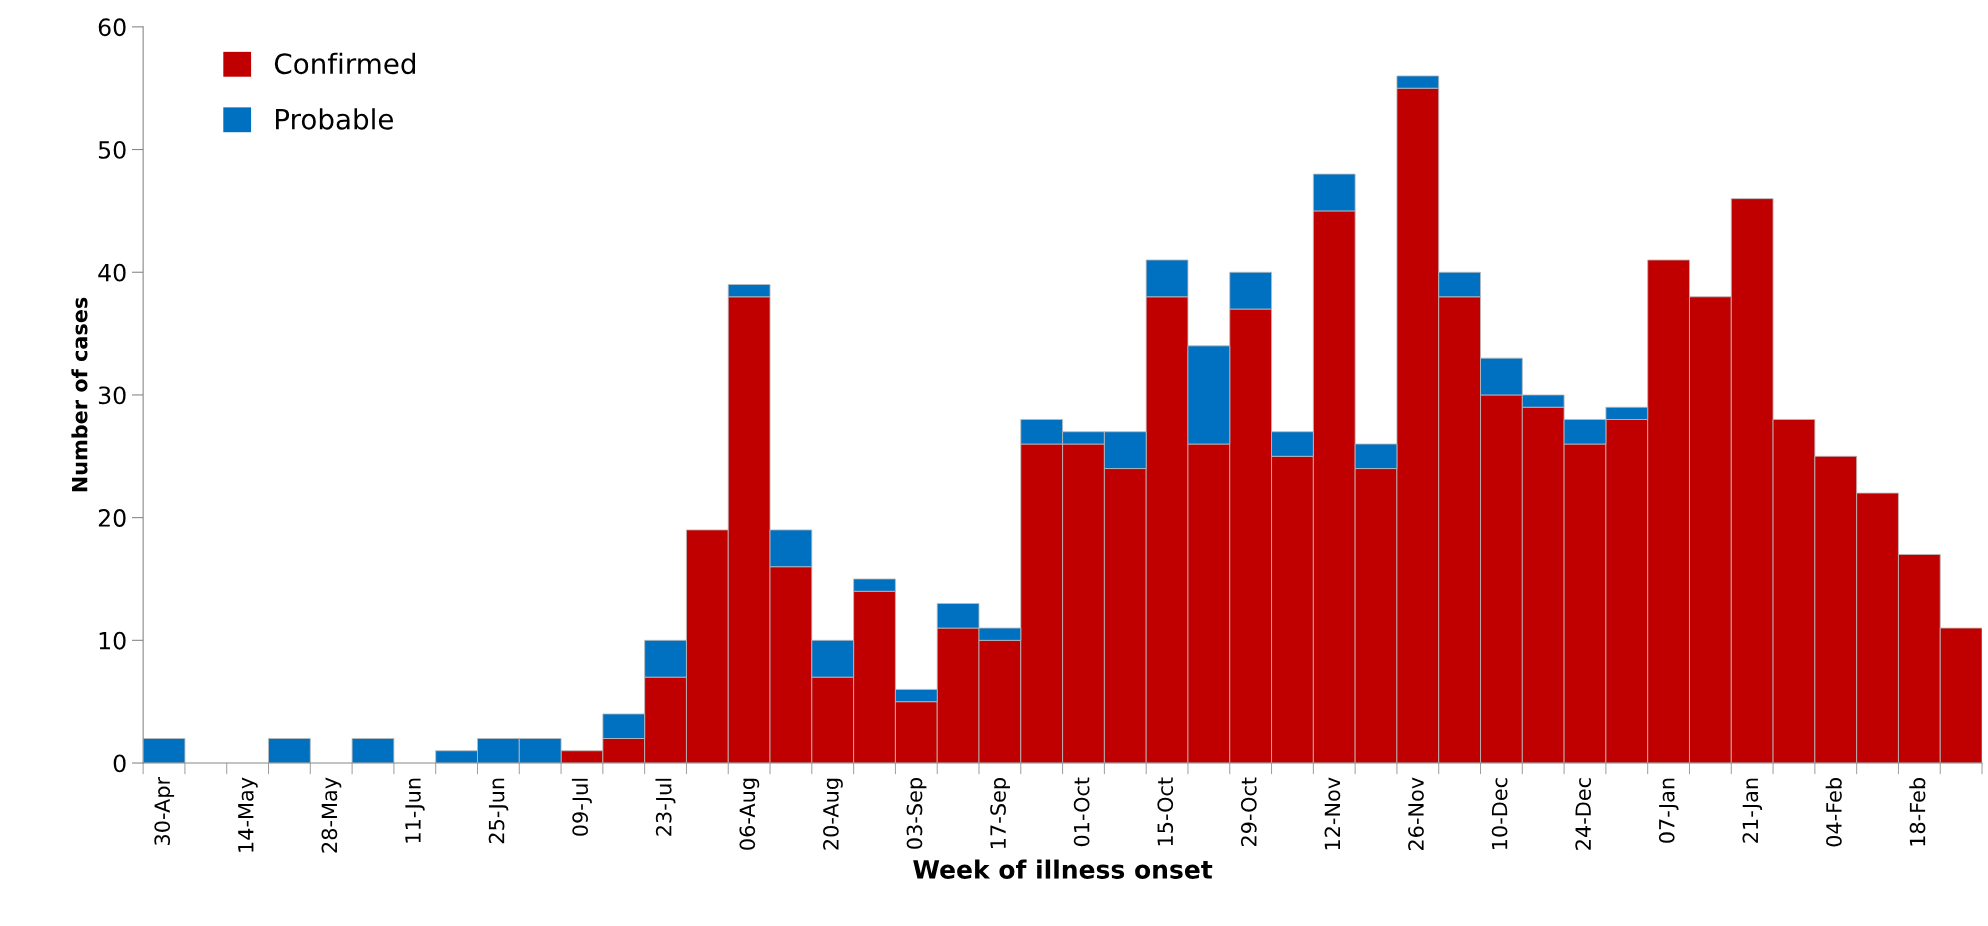 This screenshot has width=1988, height=926. I want to click on x-tick-label: 20-Aug, so click(833, 814).